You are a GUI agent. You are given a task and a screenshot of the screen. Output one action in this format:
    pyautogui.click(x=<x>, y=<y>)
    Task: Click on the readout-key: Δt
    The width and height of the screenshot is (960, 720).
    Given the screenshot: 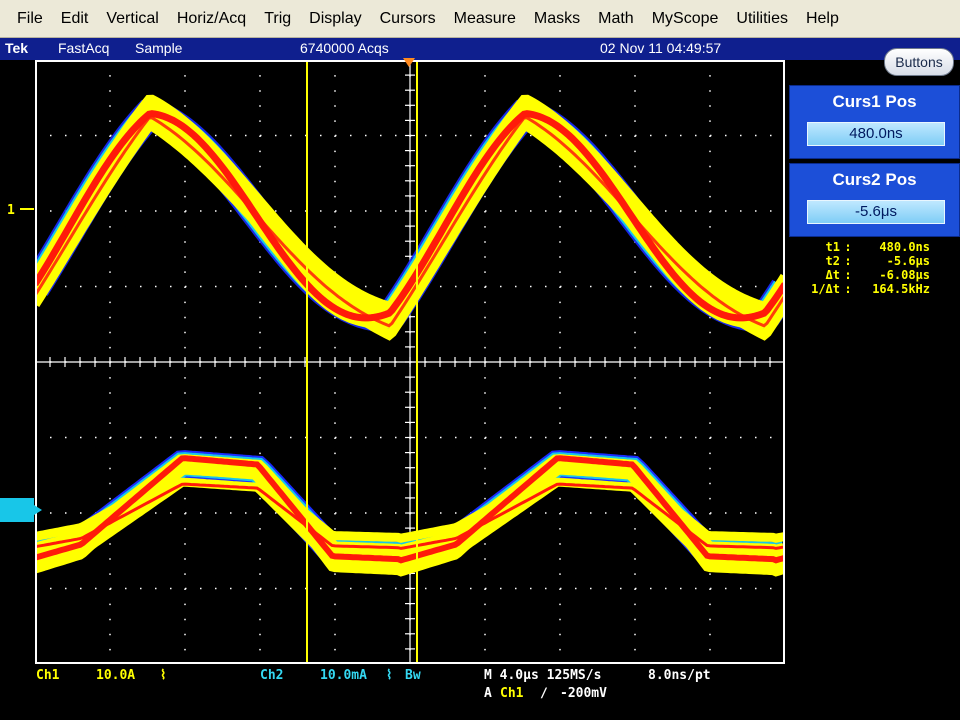 What is the action you would take?
    pyautogui.click(x=832, y=275)
    